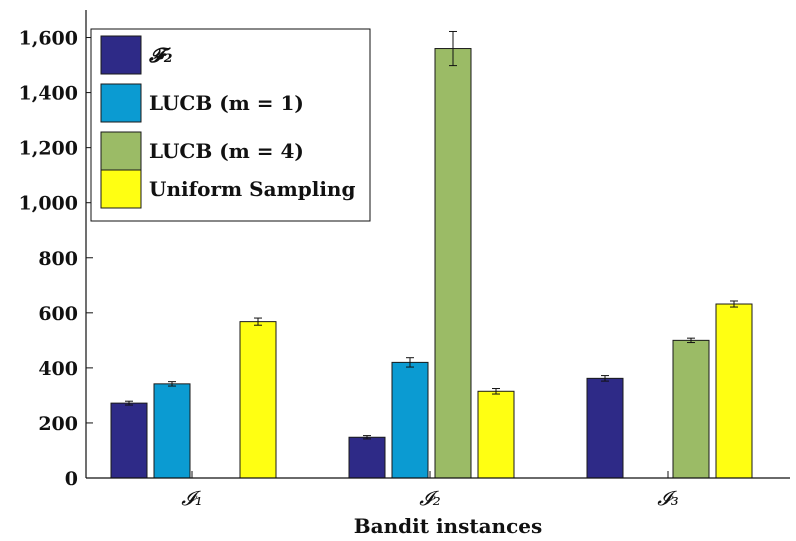 The image size is (796, 541). I want to click on legend-label-2: LUCB (m = 1), so click(226, 103).